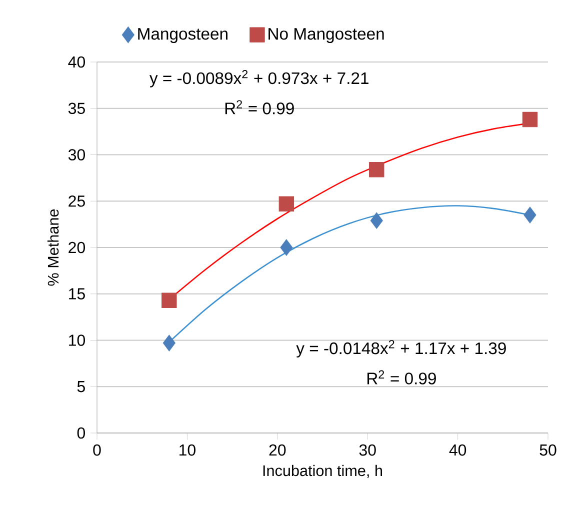  I want to click on y-tick-label: 40, so click(77, 62).